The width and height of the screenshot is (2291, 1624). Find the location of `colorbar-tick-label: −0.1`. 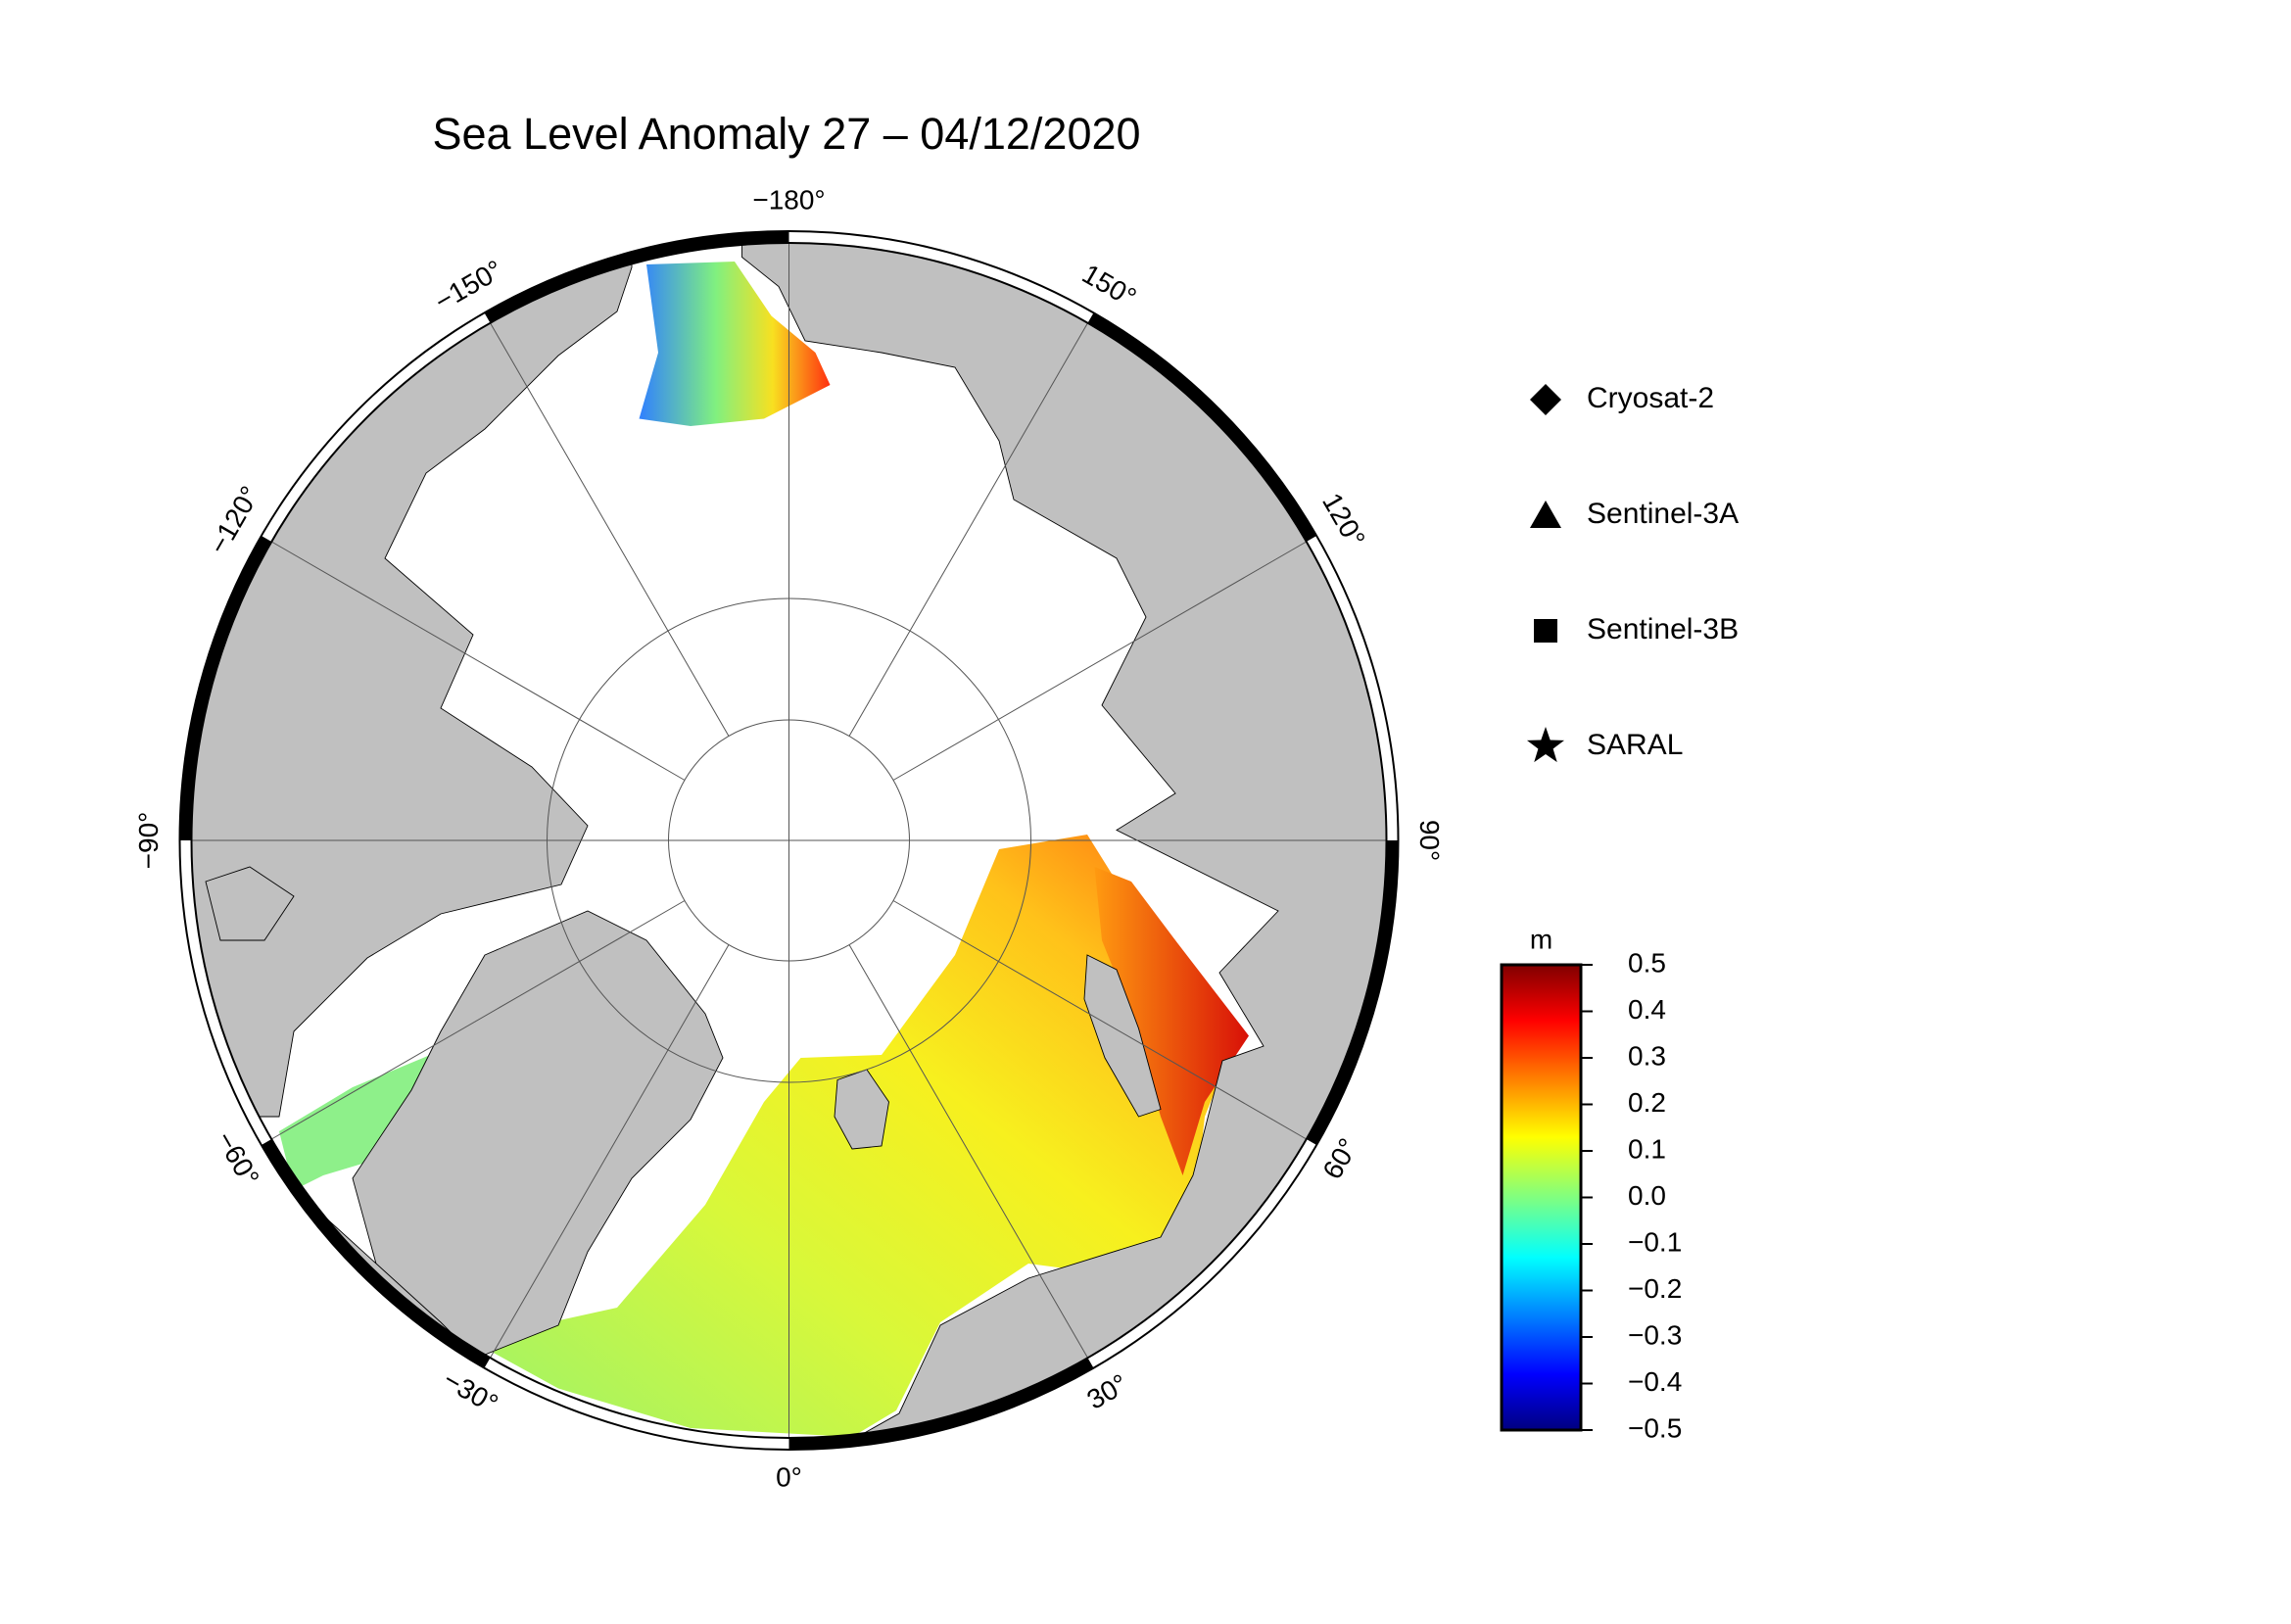

colorbar-tick-label: −0.1 is located at coordinates (1655, 1241).